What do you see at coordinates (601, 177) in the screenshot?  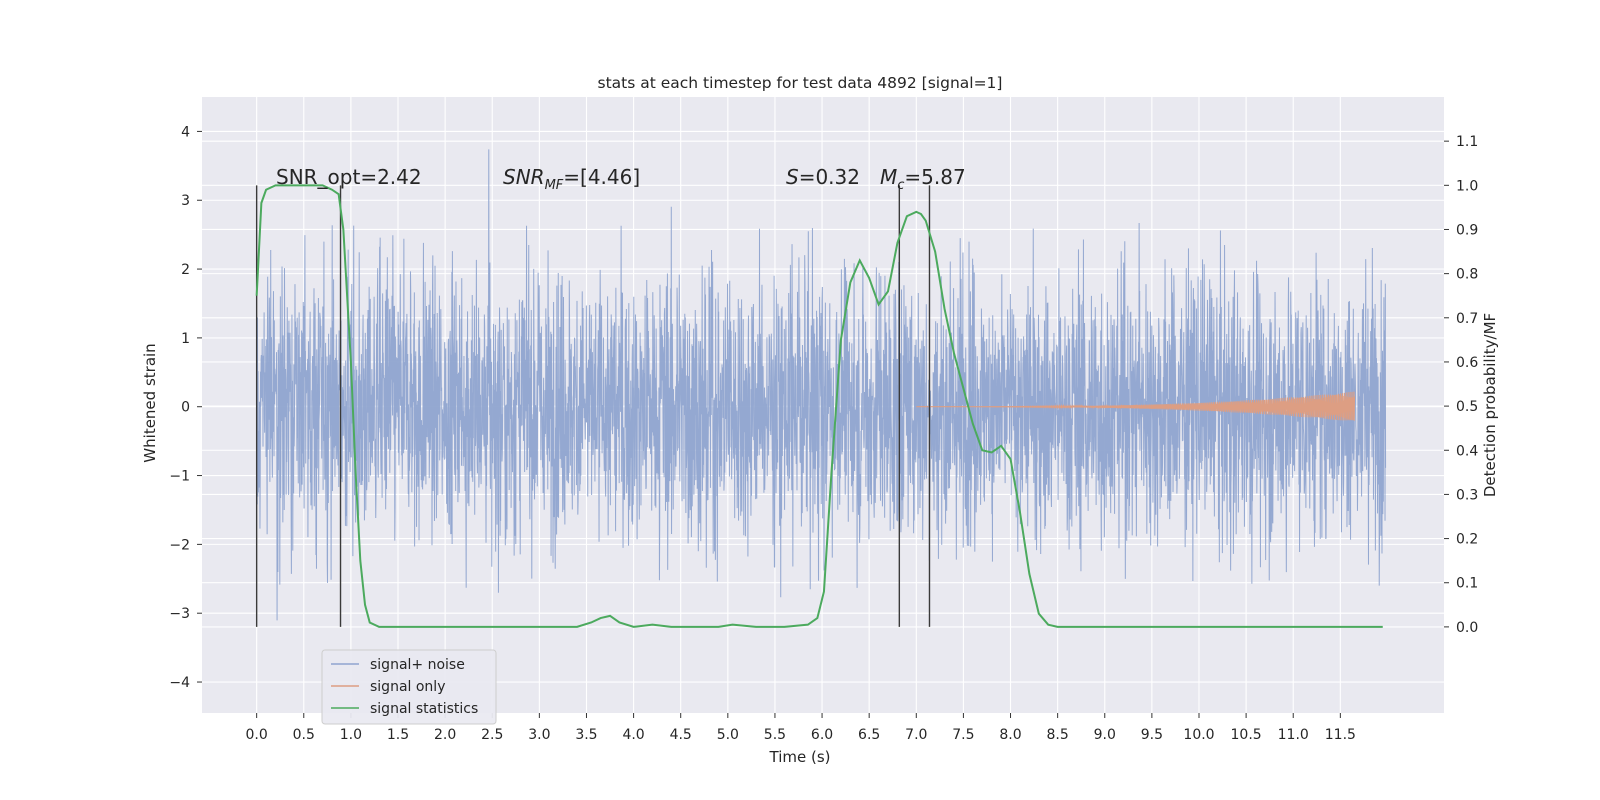 I see `snr-mf-value: =[4.46]` at bounding box center [601, 177].